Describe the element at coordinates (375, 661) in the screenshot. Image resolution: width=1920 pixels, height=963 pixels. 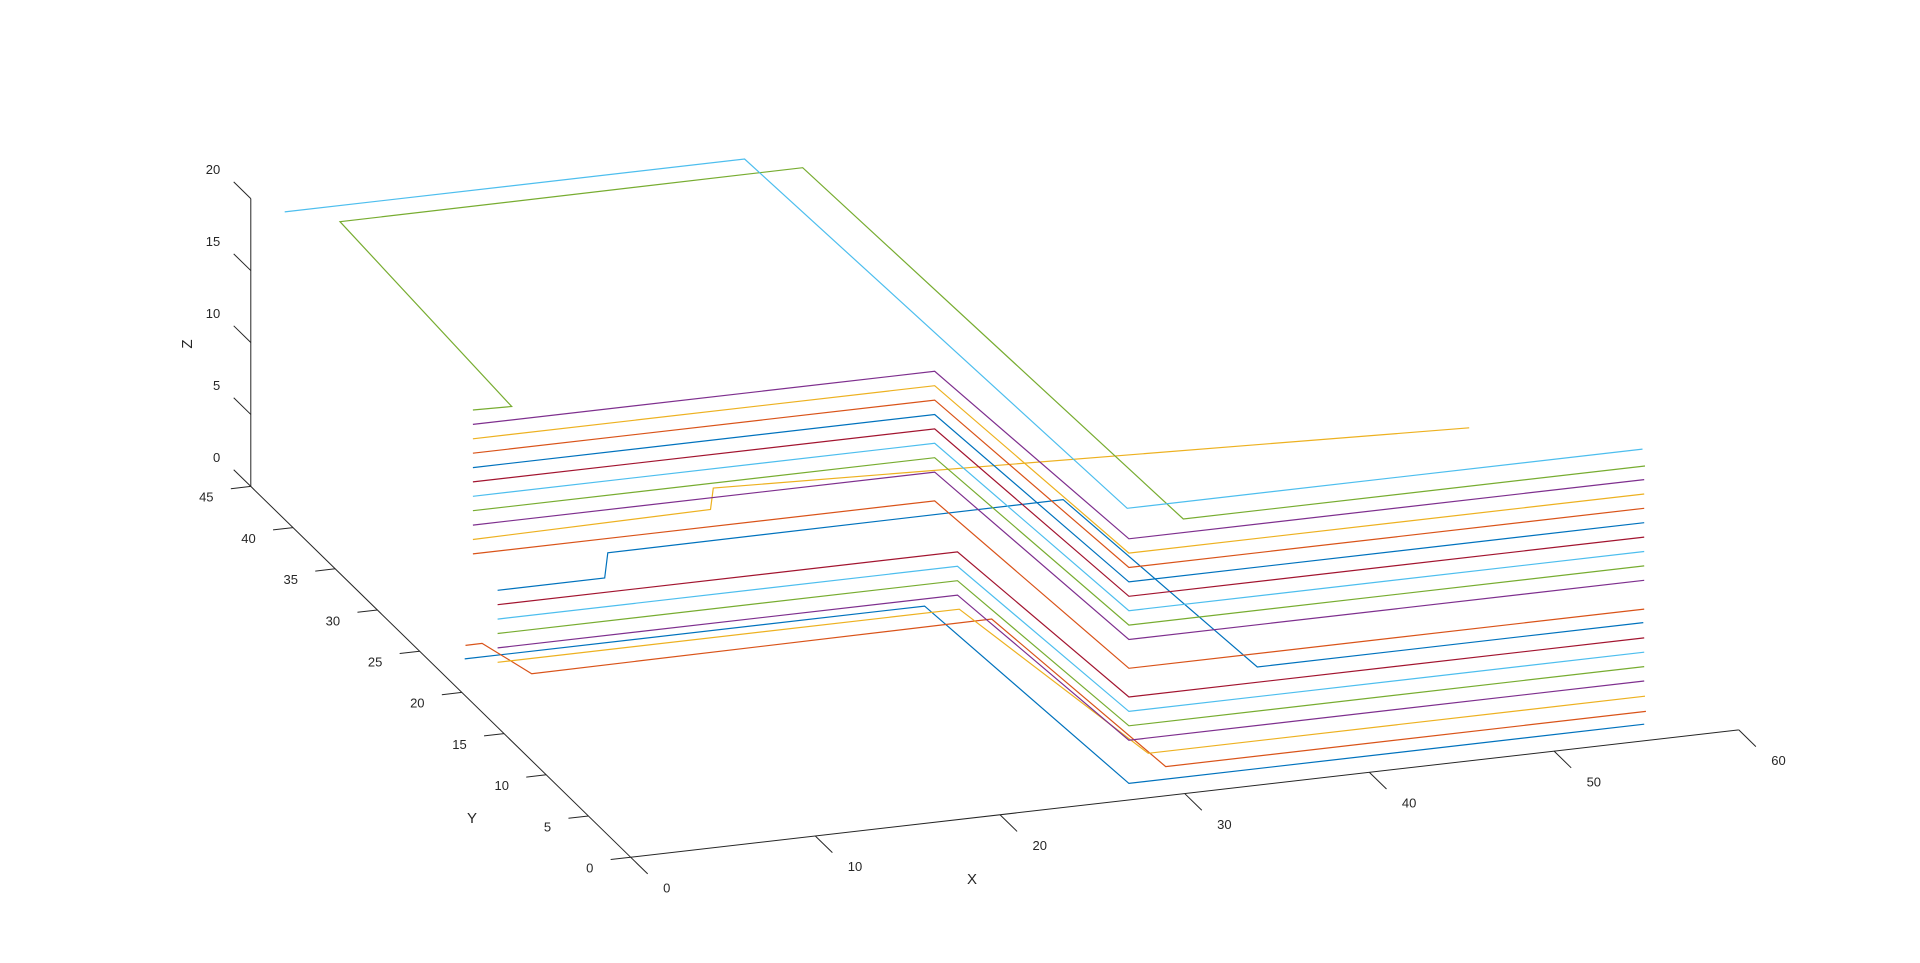
I see `y-tick-label: 25` at that location.